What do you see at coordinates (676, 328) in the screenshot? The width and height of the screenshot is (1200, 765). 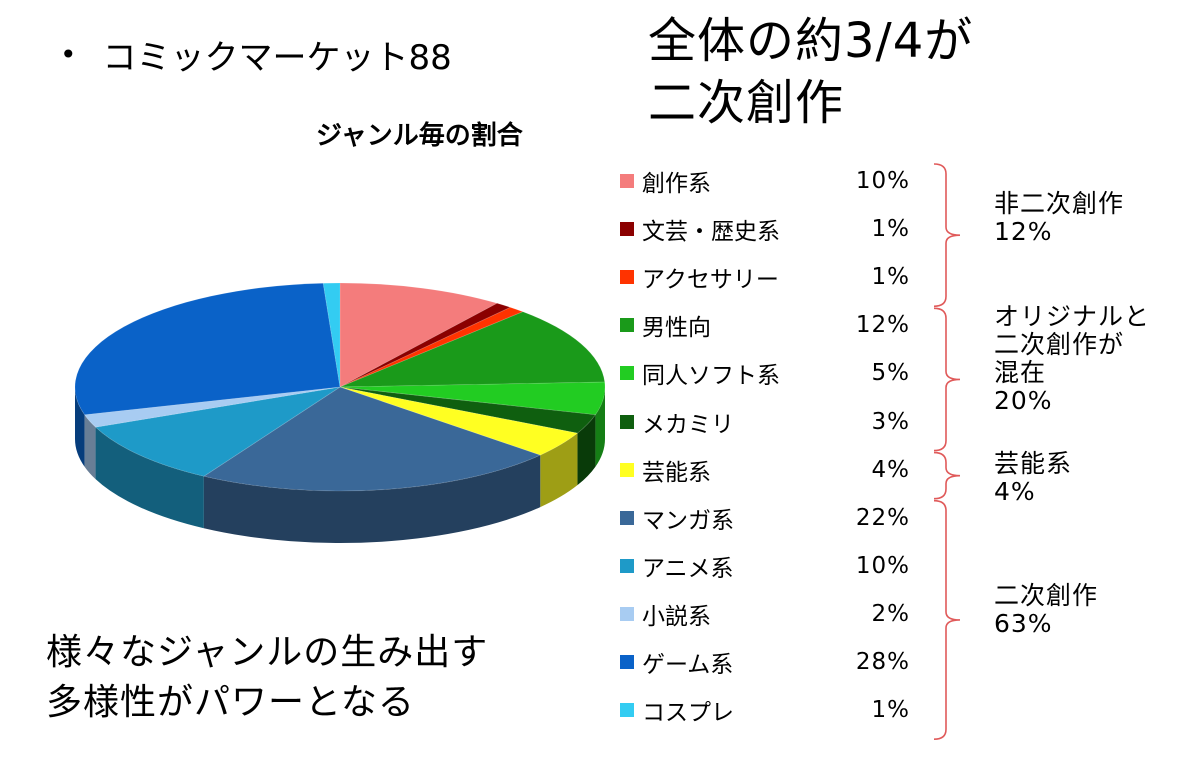 I see `legend-label: 男性向` at bounding box center [676, 328].